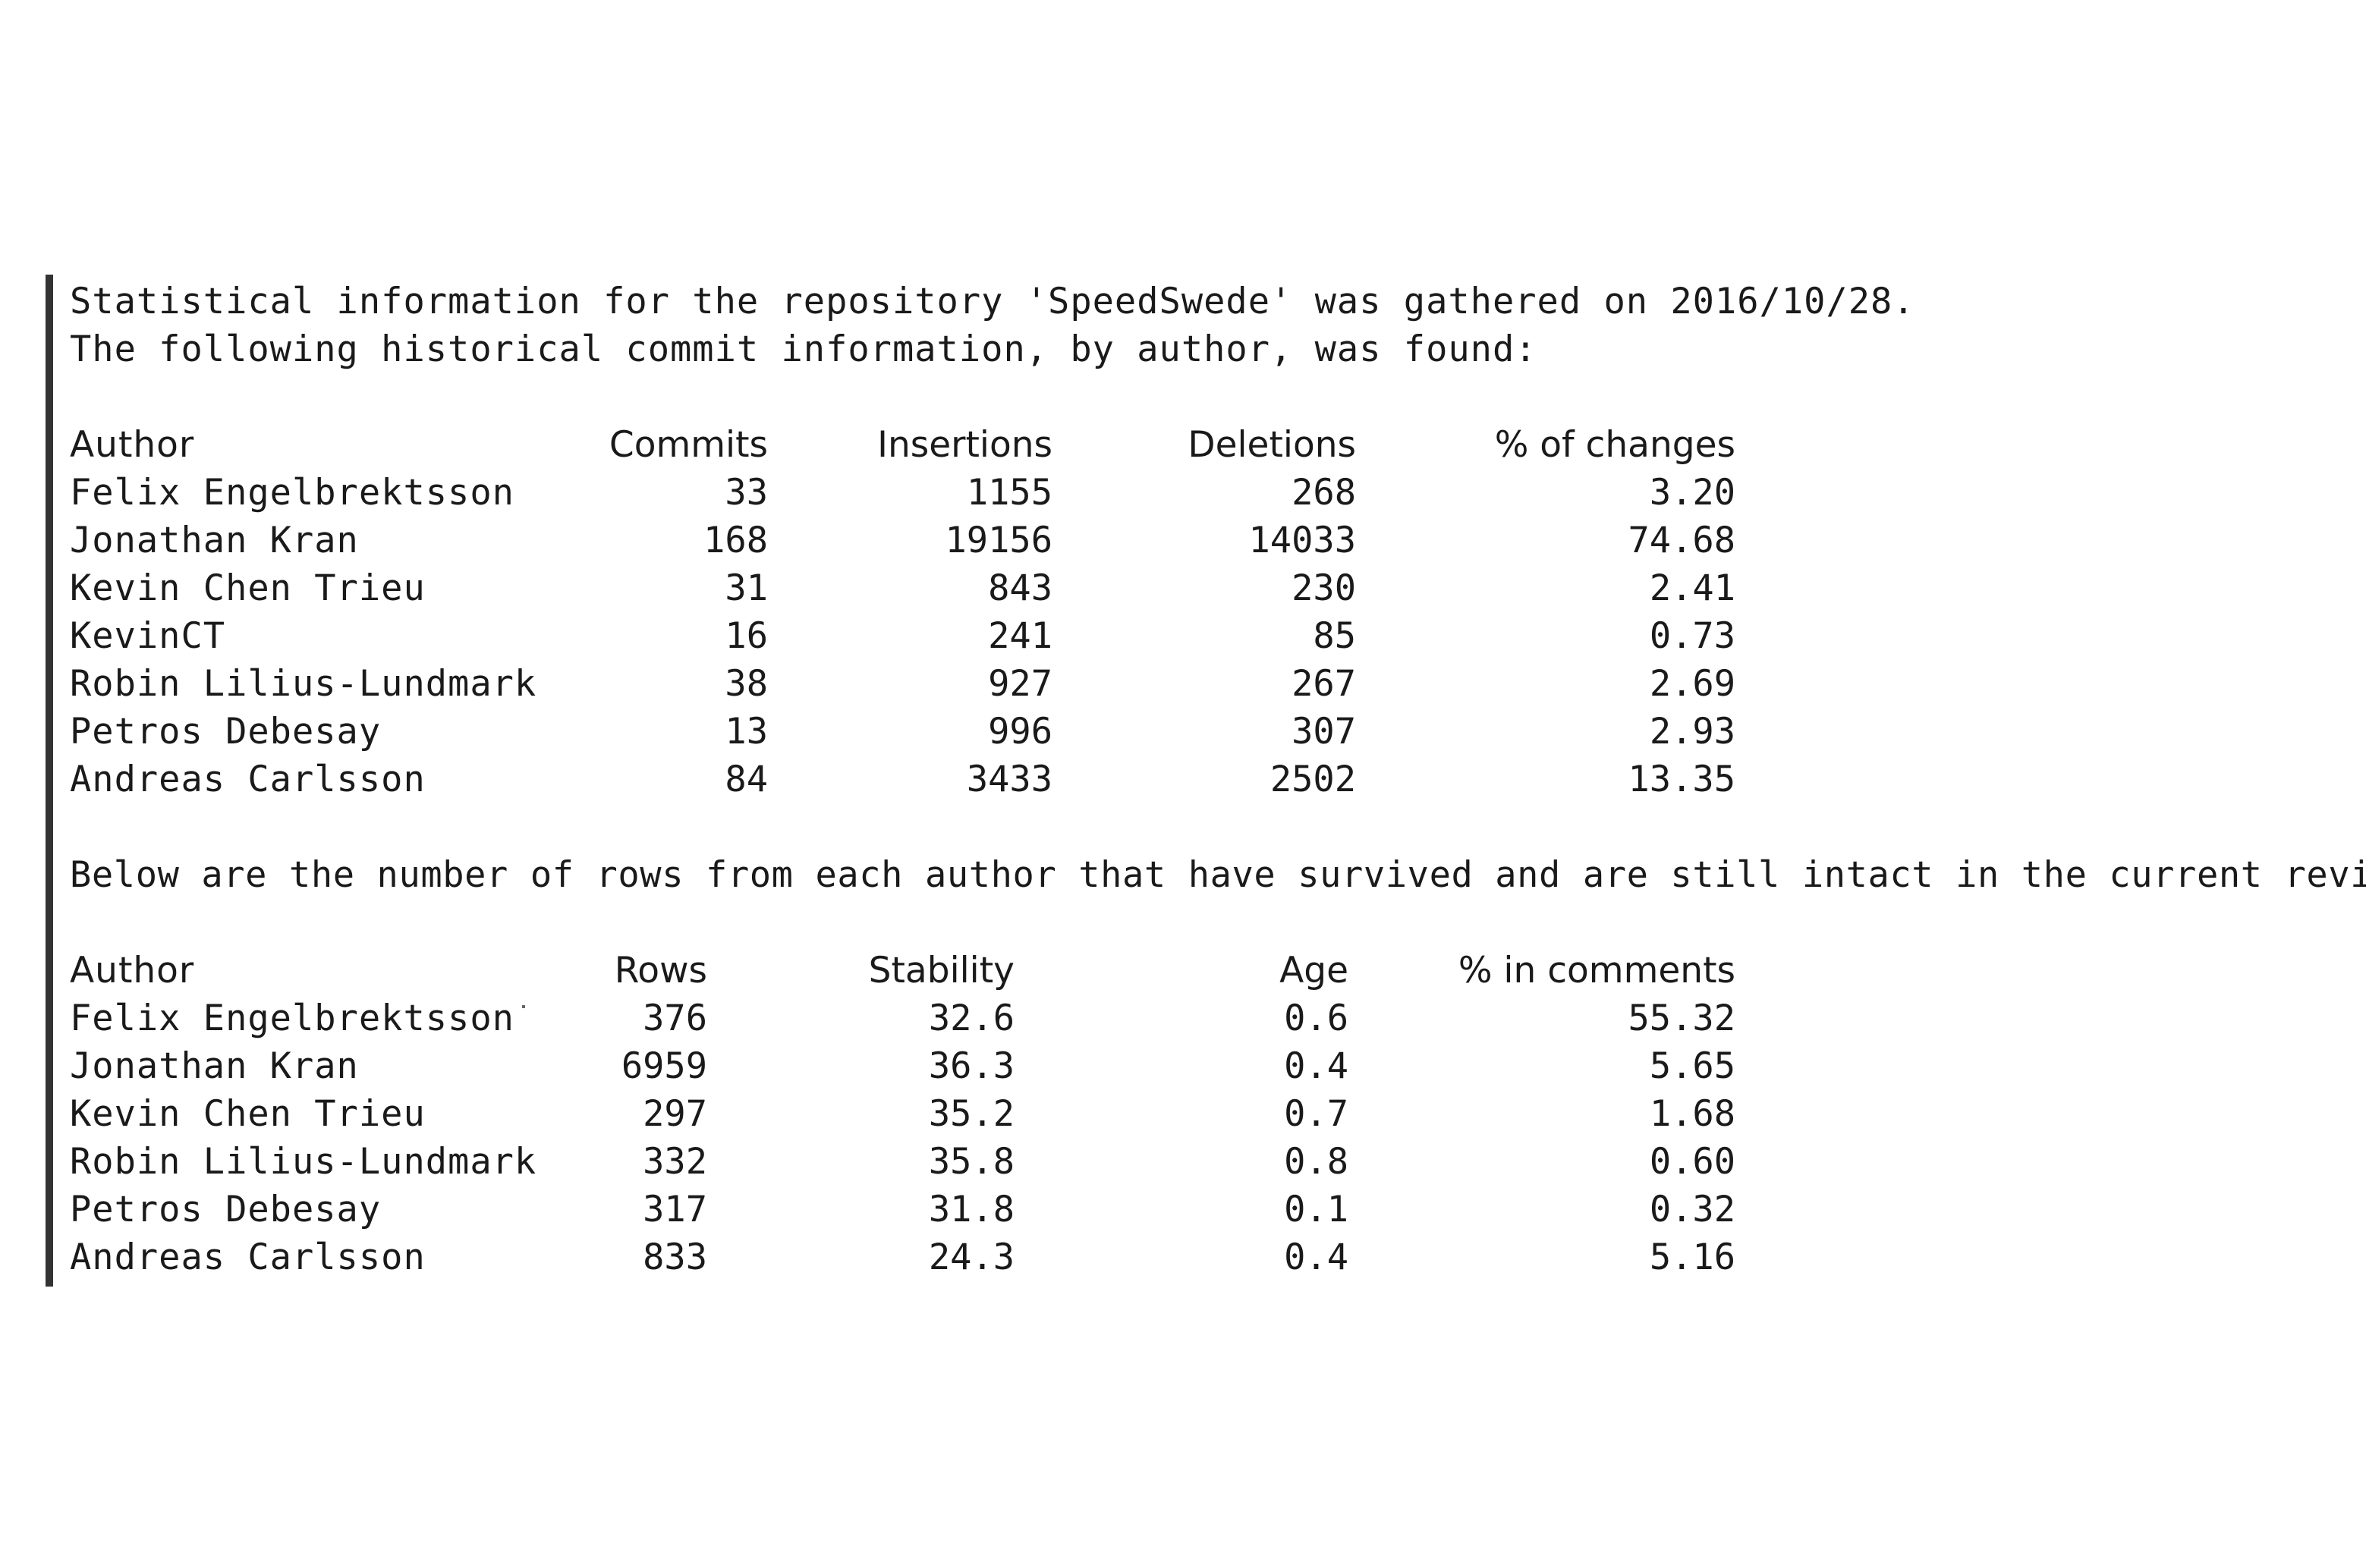 Image resolution: width=2366 pixels, height=1568 pixels. Describe the element at coordinates (148, 636) in the screenshot. I see `author-name: KevinCT` at that location.